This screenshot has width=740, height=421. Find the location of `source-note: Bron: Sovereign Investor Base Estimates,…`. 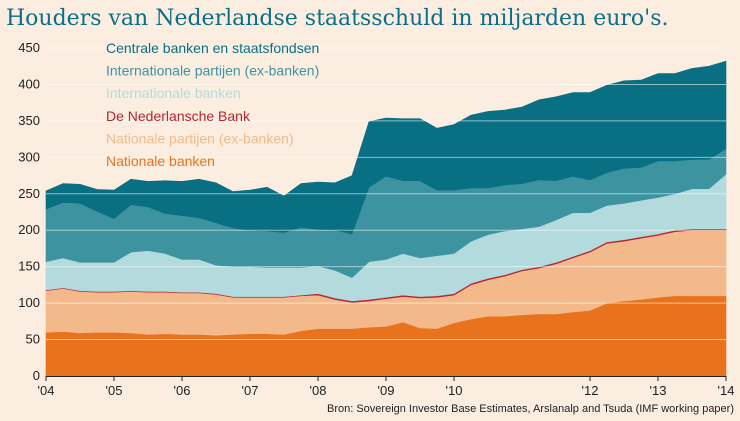

source-note: Bron: Sovereign Investor Base Estimates,… is located at coordinates (530, 409).